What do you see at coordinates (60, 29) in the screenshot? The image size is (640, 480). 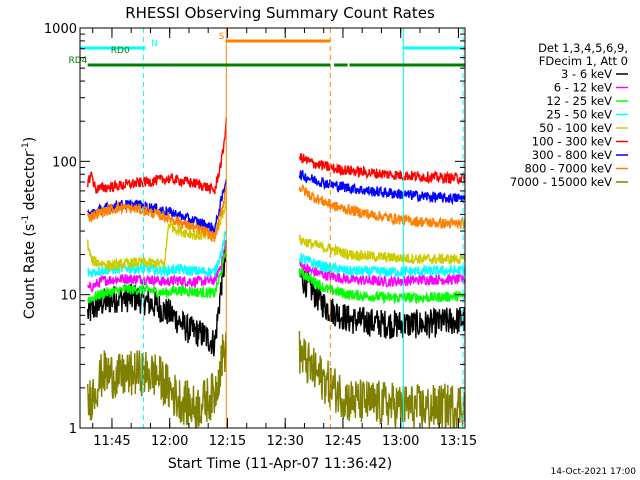 I see `y-tick-label: 1000` at bounding box center [60, 29].